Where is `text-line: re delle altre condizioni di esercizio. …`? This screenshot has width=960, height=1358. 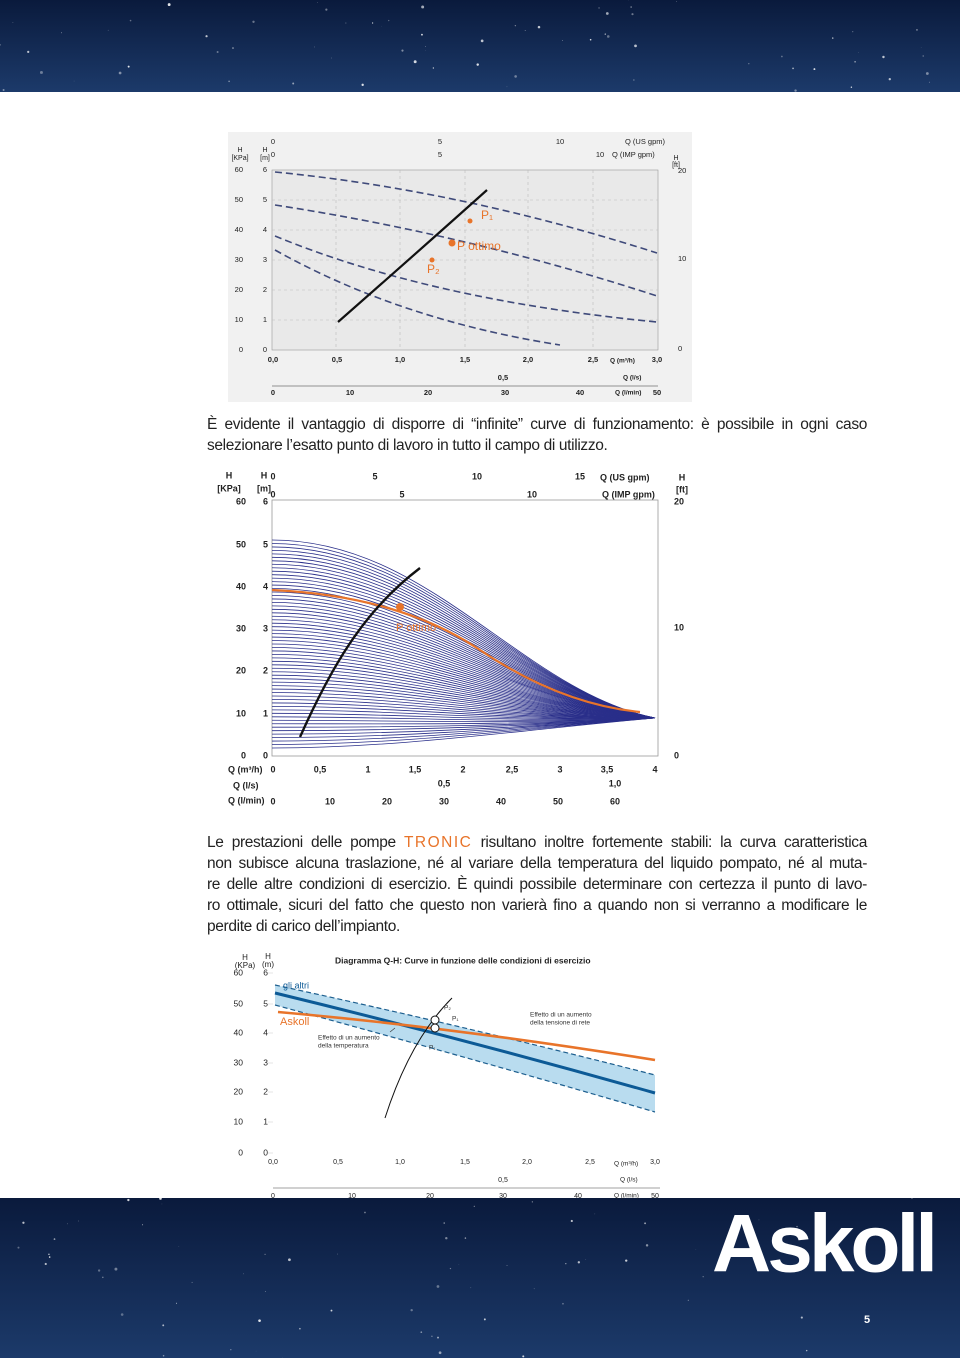 text-line: re delle altre condizioni di esercizio. … is located at coordinates (537, 884).